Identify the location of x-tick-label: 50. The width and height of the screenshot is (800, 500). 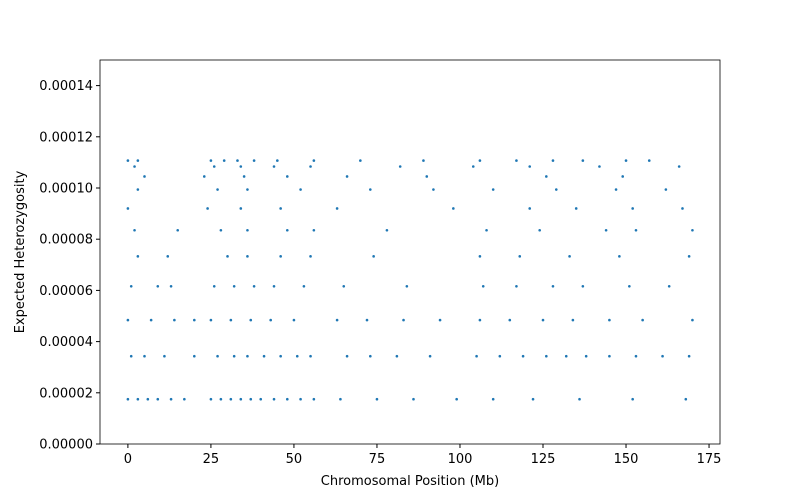
(294, 459).